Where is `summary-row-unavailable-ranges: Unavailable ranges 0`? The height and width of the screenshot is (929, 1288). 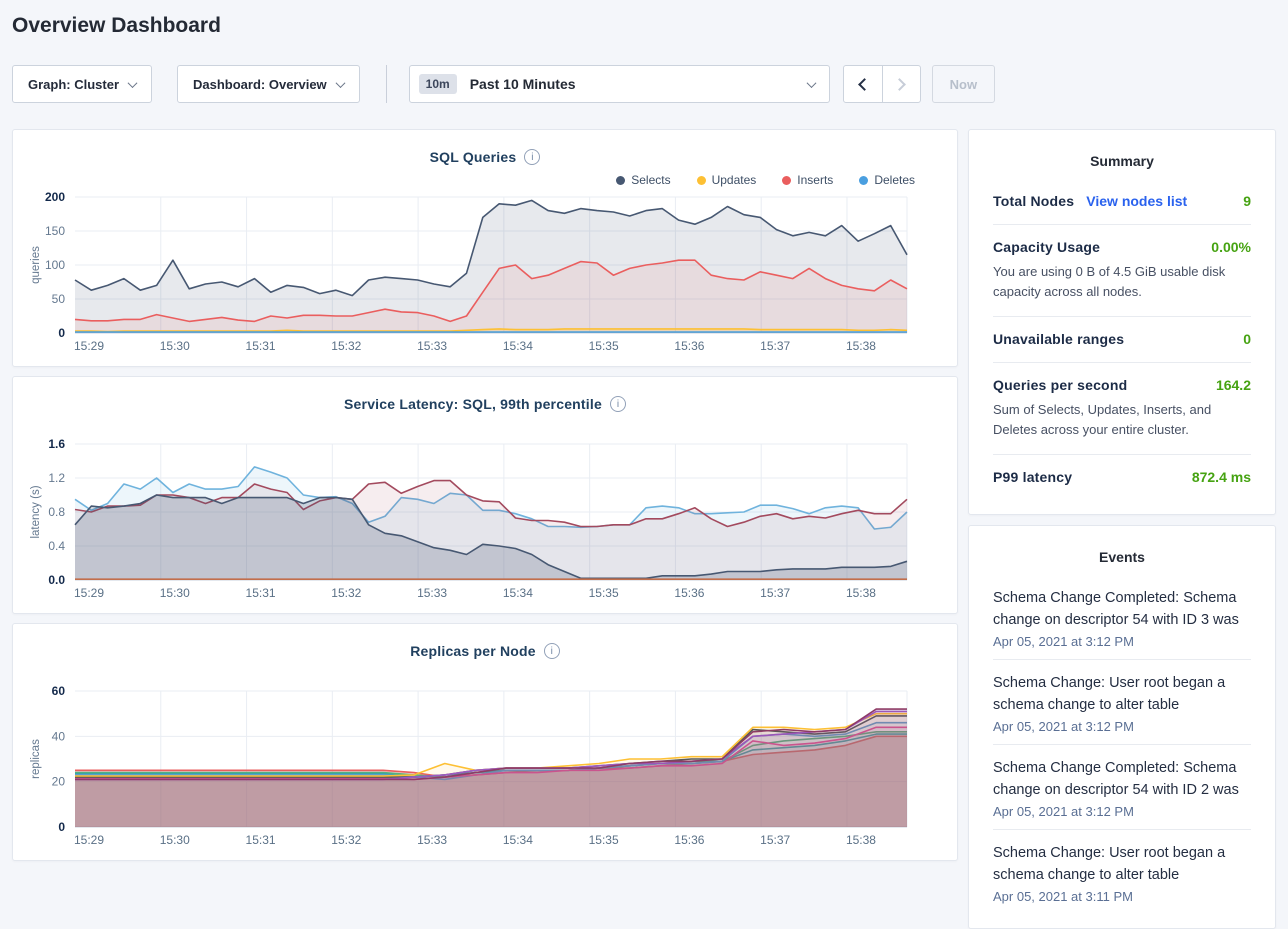 summary-row-unavailable-ranges: Unavailable ranges 0 is located at coordinates (1122, 339).